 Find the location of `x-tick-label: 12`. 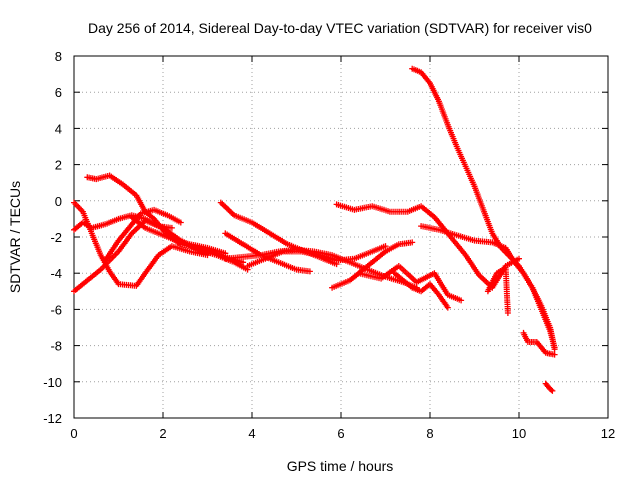

x-tick-label: 12 is located at coordinates (608, 433).